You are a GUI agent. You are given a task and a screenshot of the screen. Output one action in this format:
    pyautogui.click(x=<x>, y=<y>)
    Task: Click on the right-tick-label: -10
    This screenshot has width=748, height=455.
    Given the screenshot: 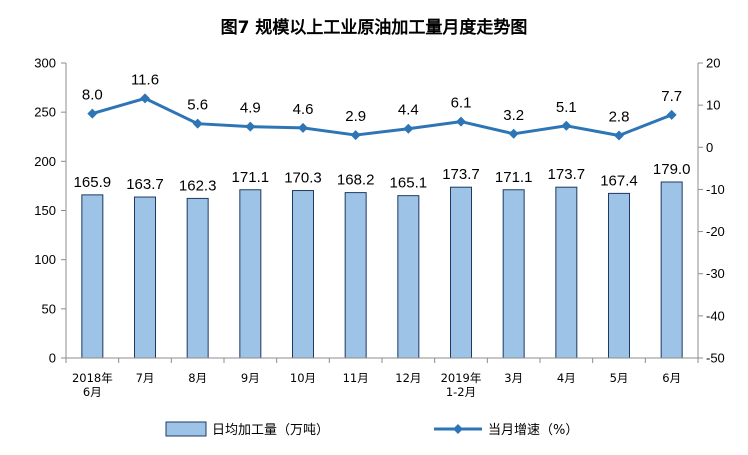 What is the action you would take?
    pyautogui.click(x=715, y=189)
    